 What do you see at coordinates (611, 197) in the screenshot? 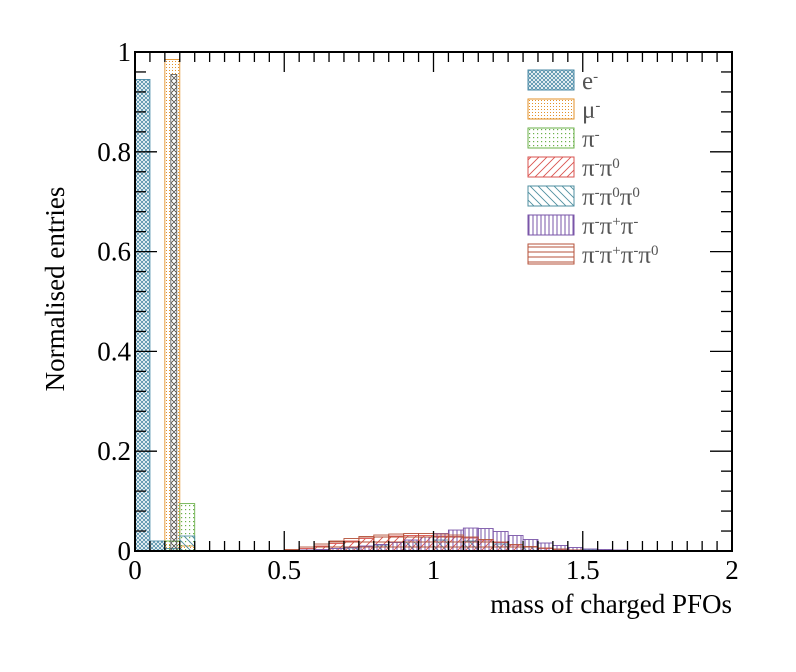
I see `legend-label-4: π-π0π0` at bounding box center [611, 197].